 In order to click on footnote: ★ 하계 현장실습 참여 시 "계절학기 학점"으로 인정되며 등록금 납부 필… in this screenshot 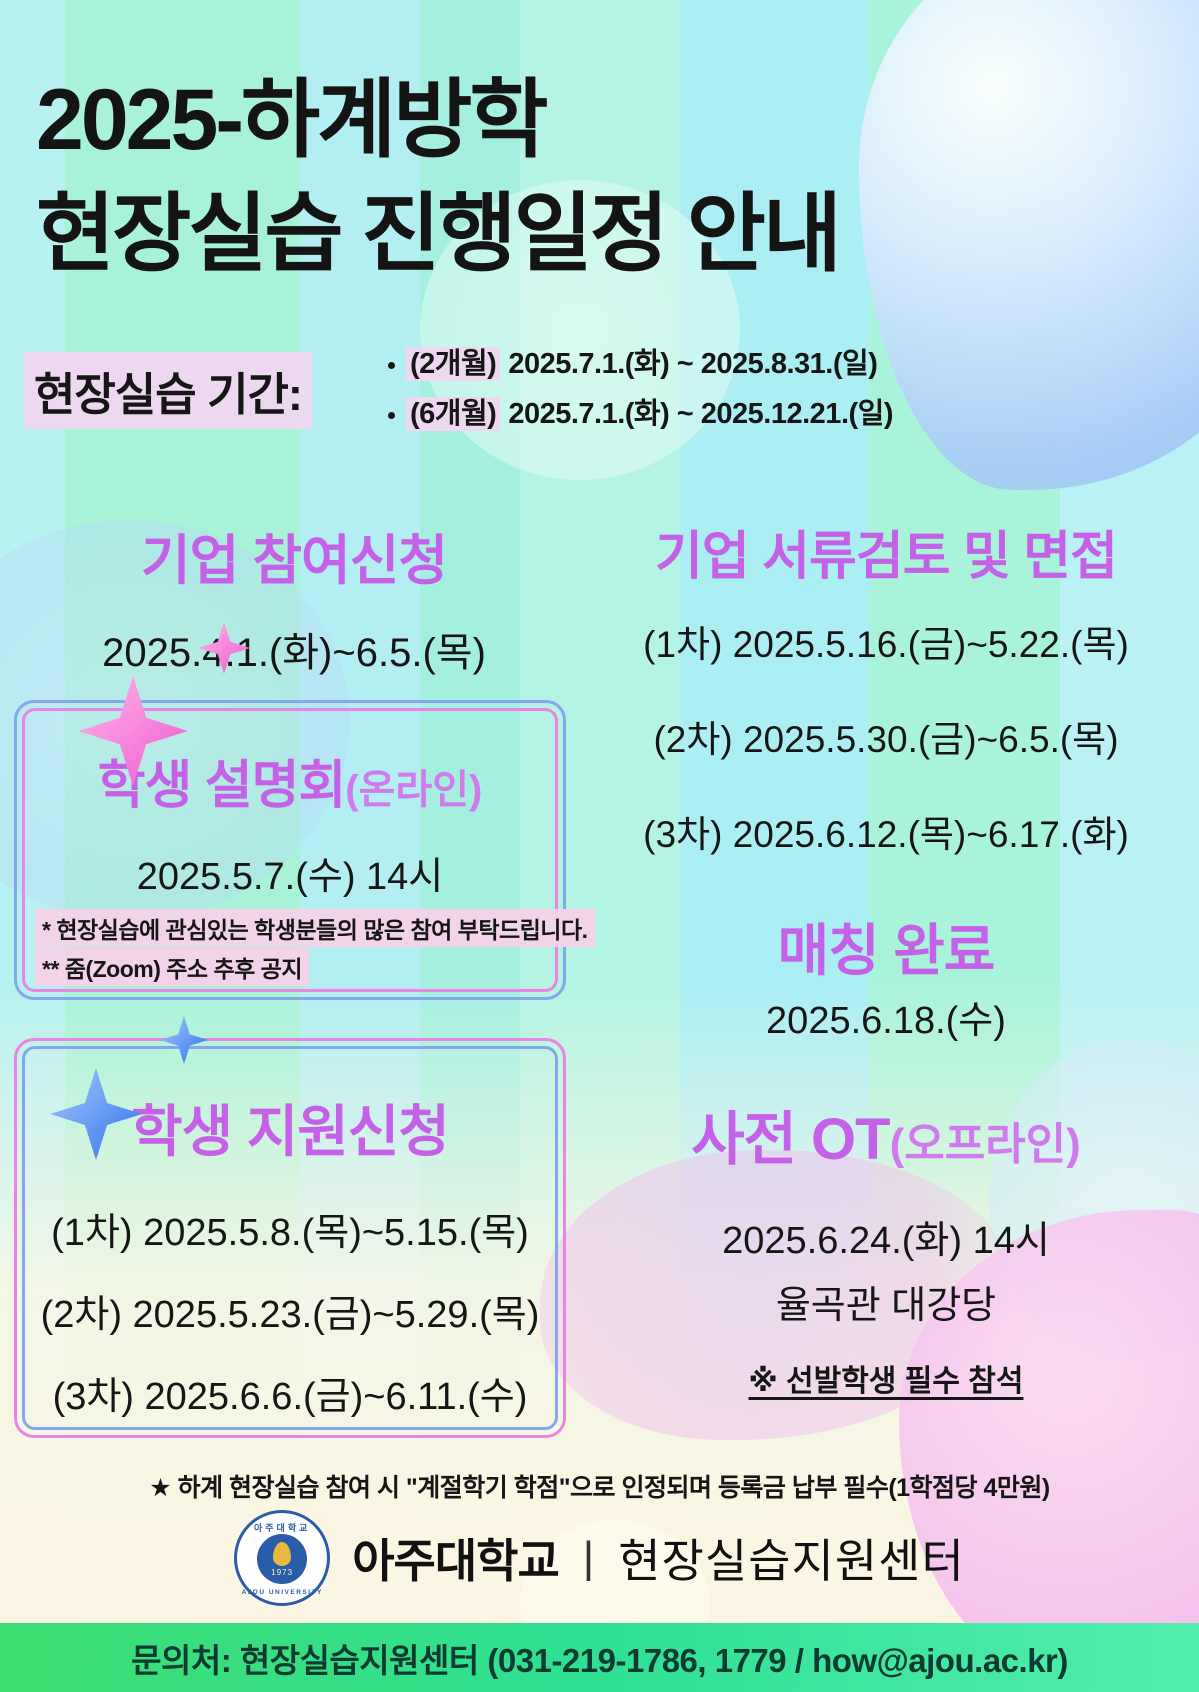, I will do `click(599, 1488)`.